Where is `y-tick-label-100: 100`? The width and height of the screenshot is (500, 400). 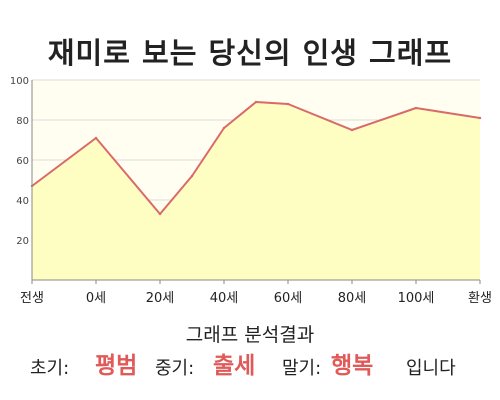 y-tick-label-100: 100 is located at coordinates (19, 81).